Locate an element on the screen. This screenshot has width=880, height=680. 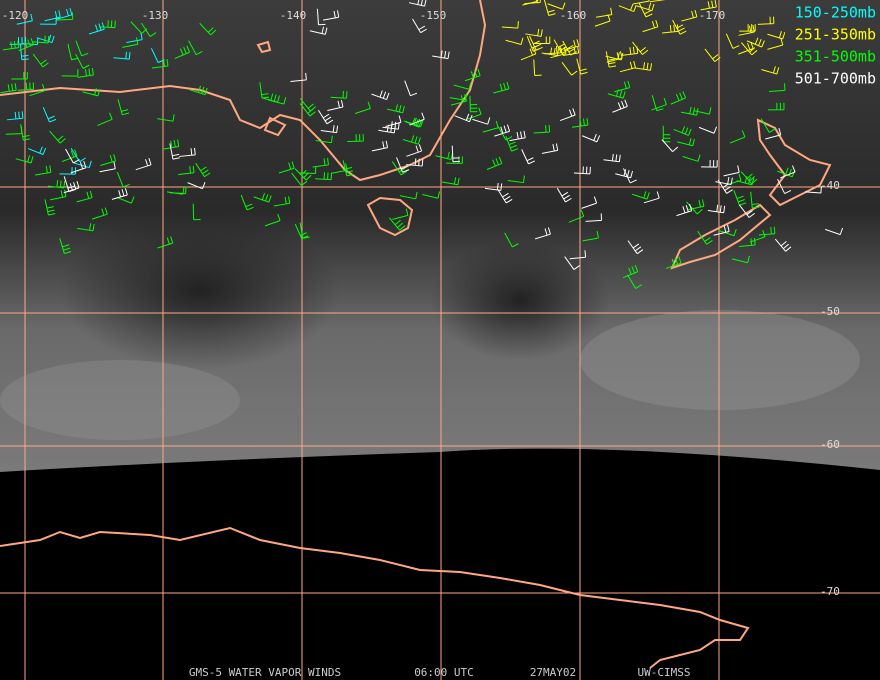
legend-entry: 251-350mb is located at coordinates (835, 35).